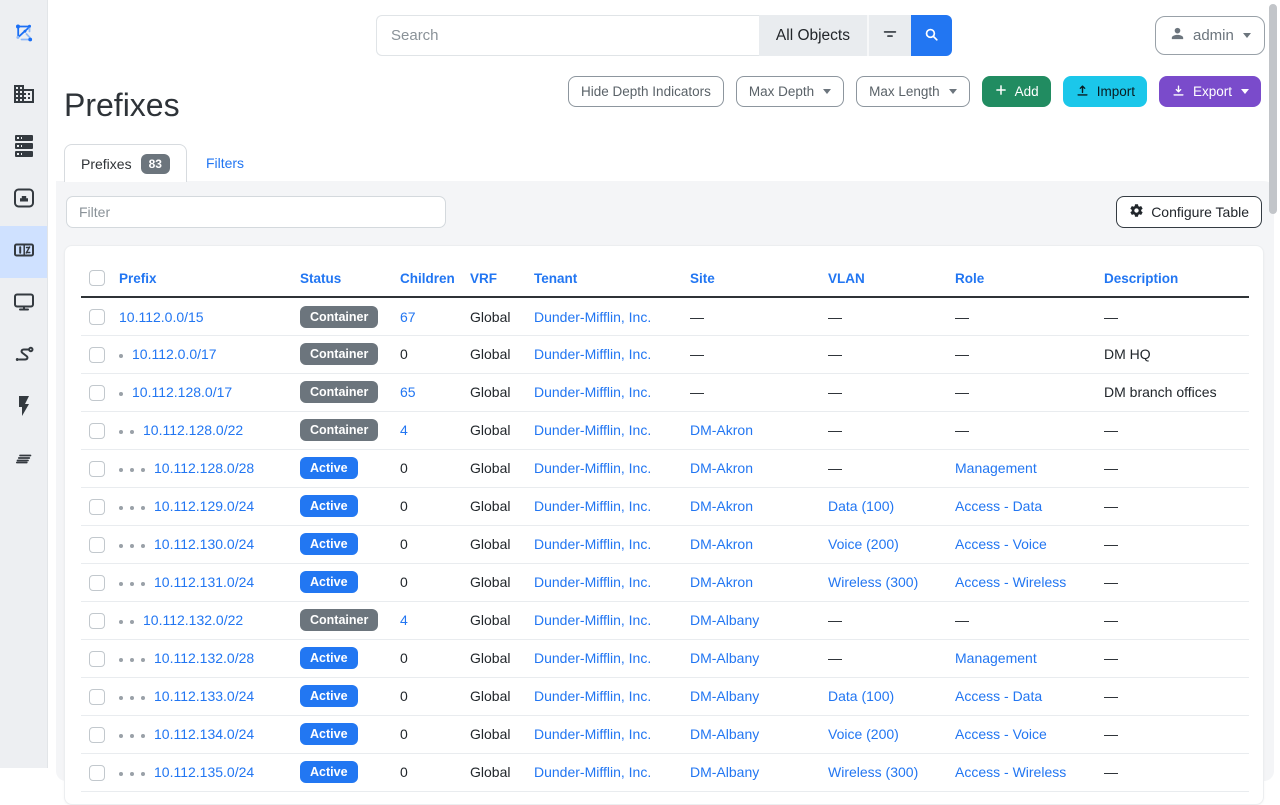 The image size is (1280, 805). What do you see at coordinates (23, 96) in the screenshot?
I see `sidebar-item-organization` at bounding box center [23, 96].